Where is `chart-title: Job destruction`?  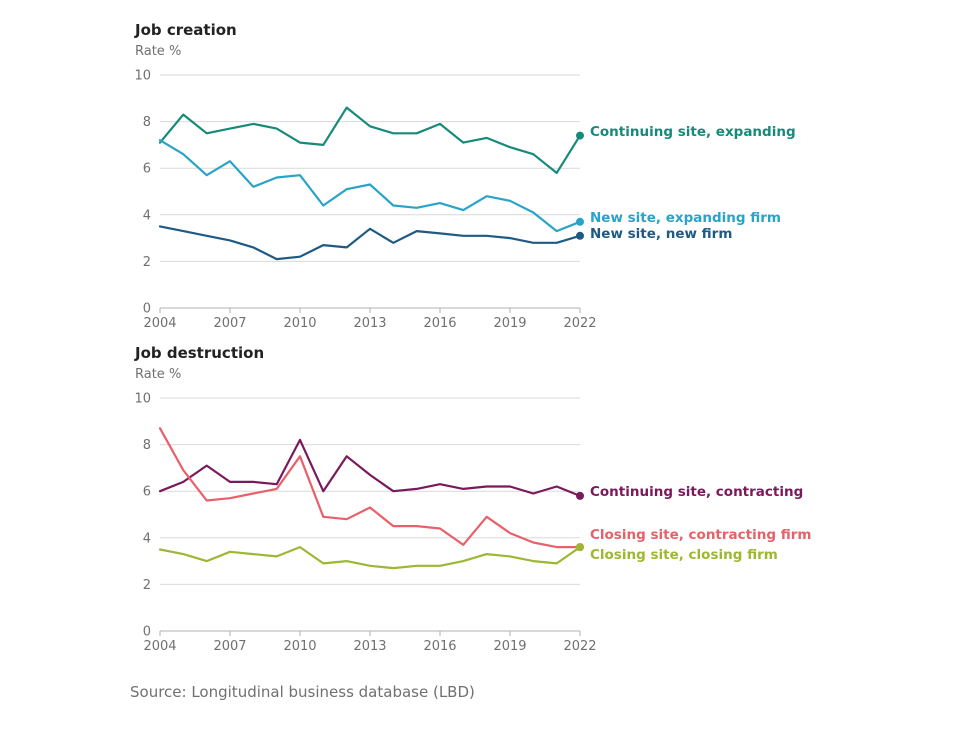
chart-title: Job destruction is located at coordinates (199, 353).